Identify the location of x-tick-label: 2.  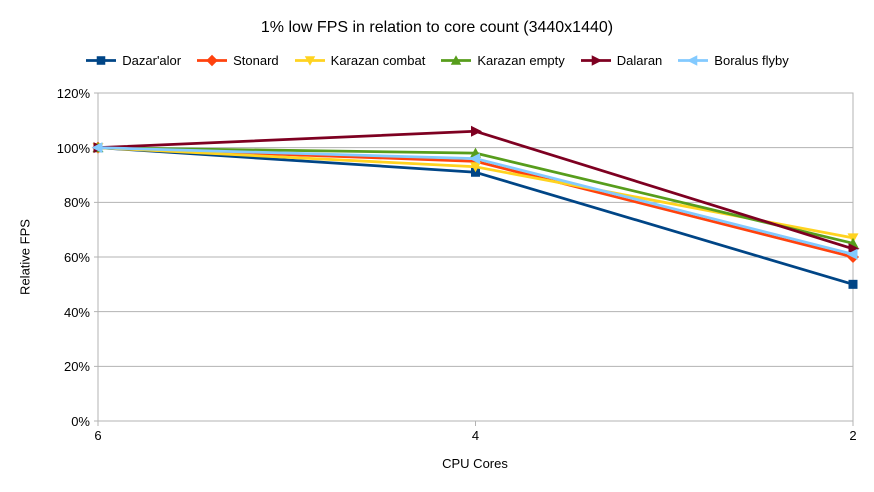
(853, 435).